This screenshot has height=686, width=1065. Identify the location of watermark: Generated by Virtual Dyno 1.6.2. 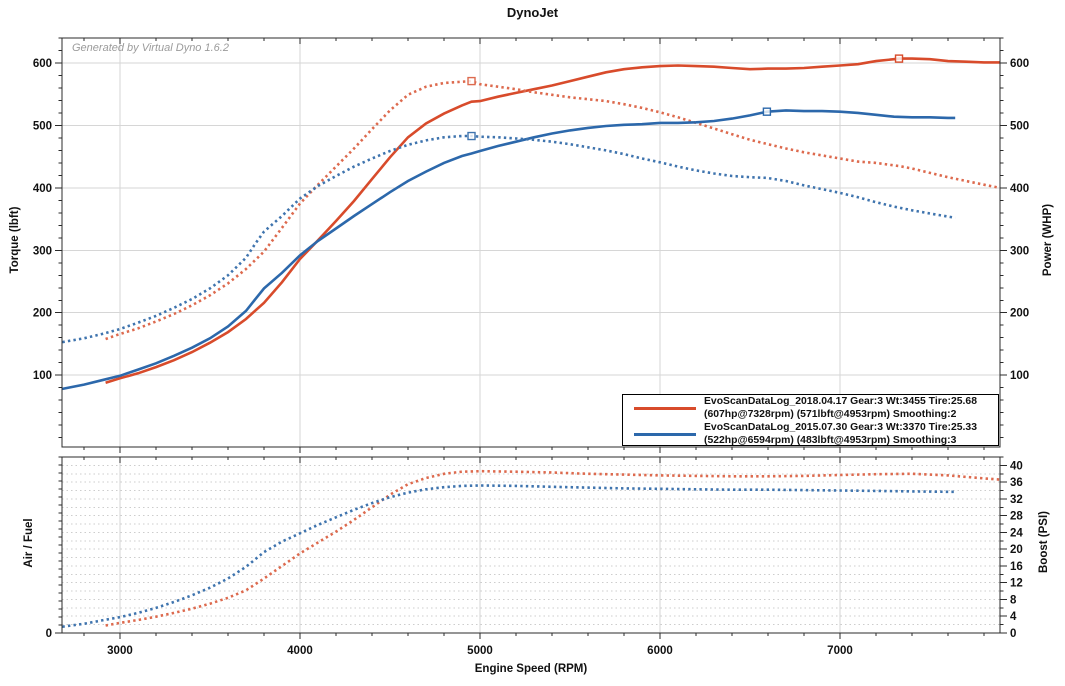
(150, 48).